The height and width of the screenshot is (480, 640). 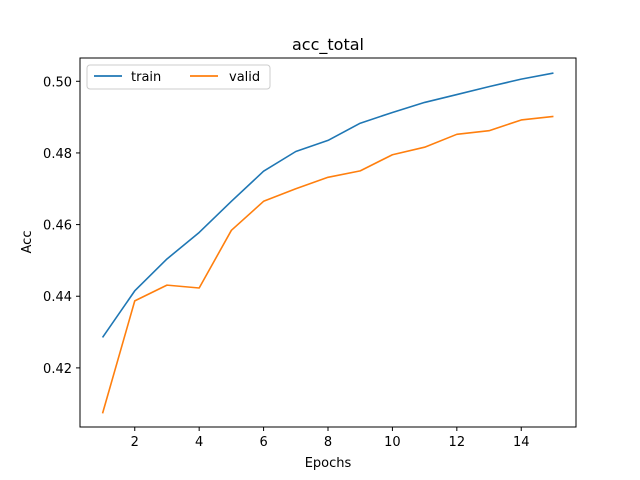 I want to click on y-tick-label: 0.48, so click(x=57, y=154).